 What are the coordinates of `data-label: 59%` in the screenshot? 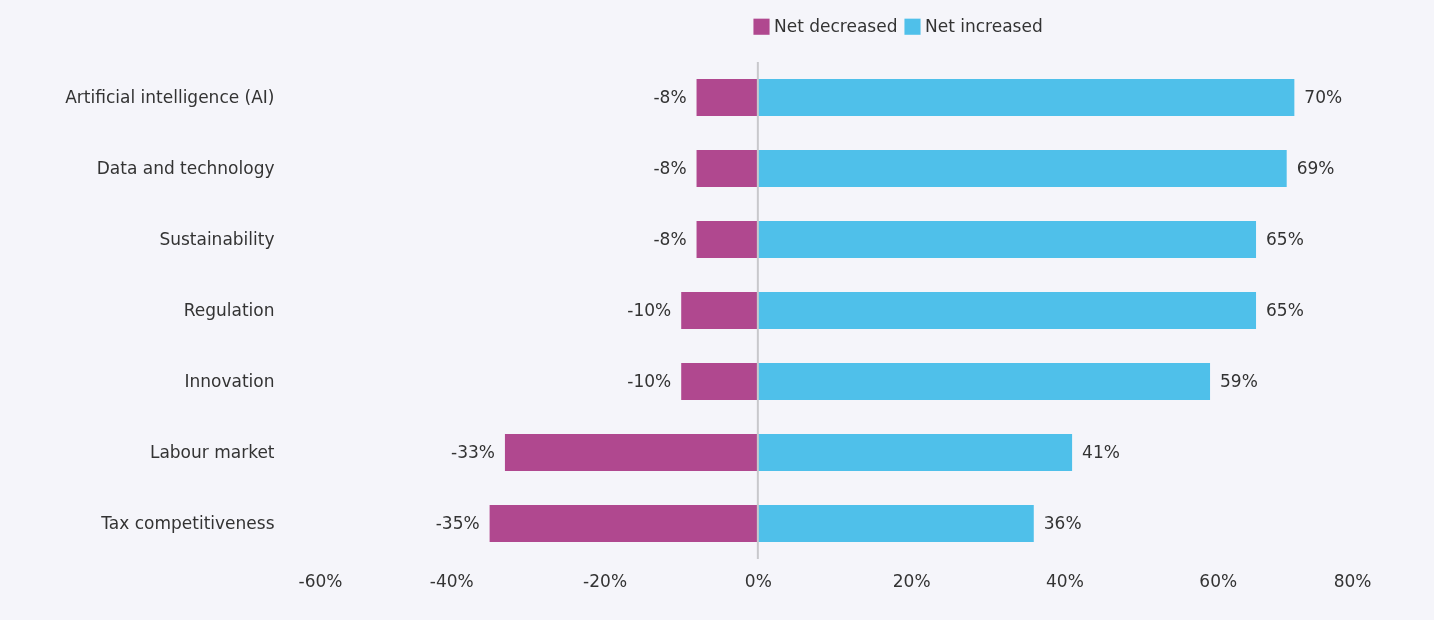 It's located at (1239, 380).